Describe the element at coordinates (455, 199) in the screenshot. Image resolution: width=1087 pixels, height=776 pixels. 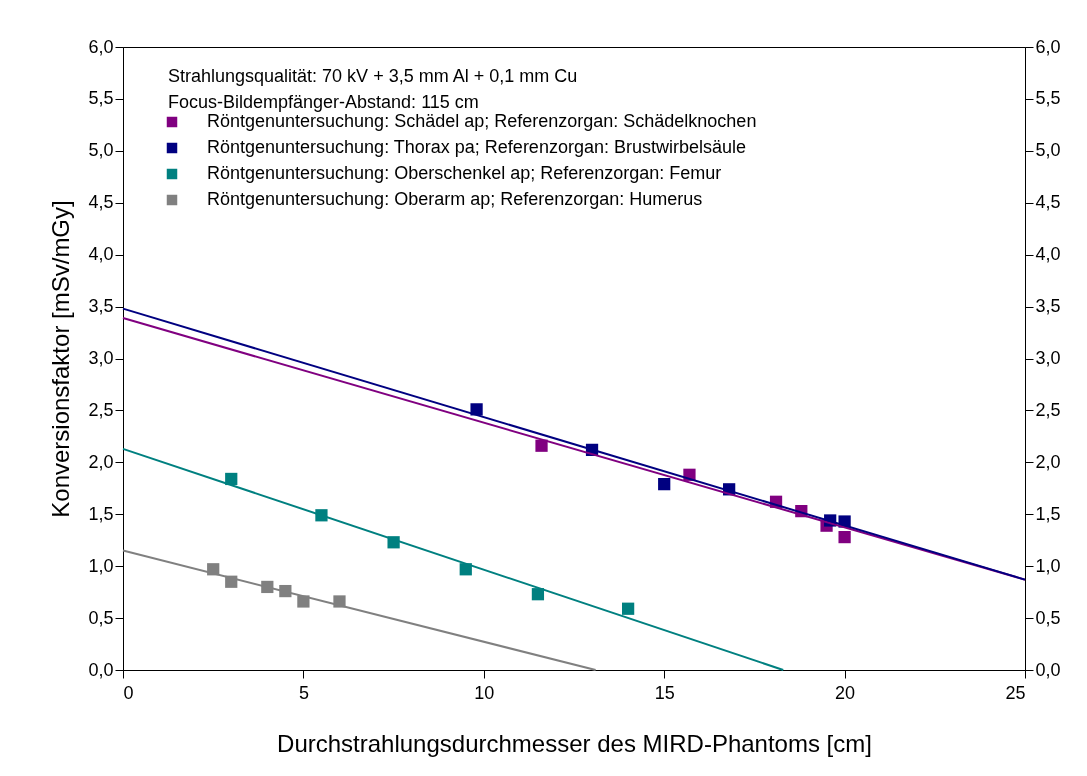
I see `legend-label: Röntgenuntersuchung: Oberarm ap; Referenzorgan: Humerus` at that location.